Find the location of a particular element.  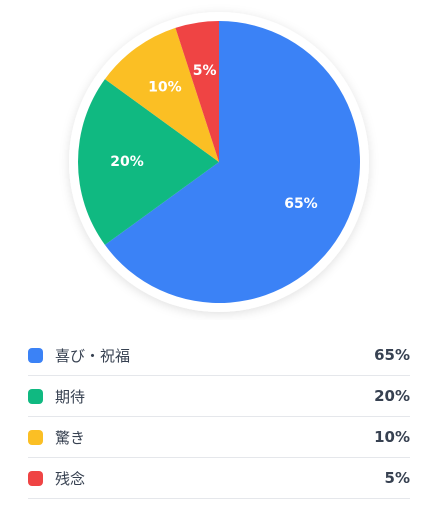

legend-label-surprise: 驚き is located at coordinates (70, 437).